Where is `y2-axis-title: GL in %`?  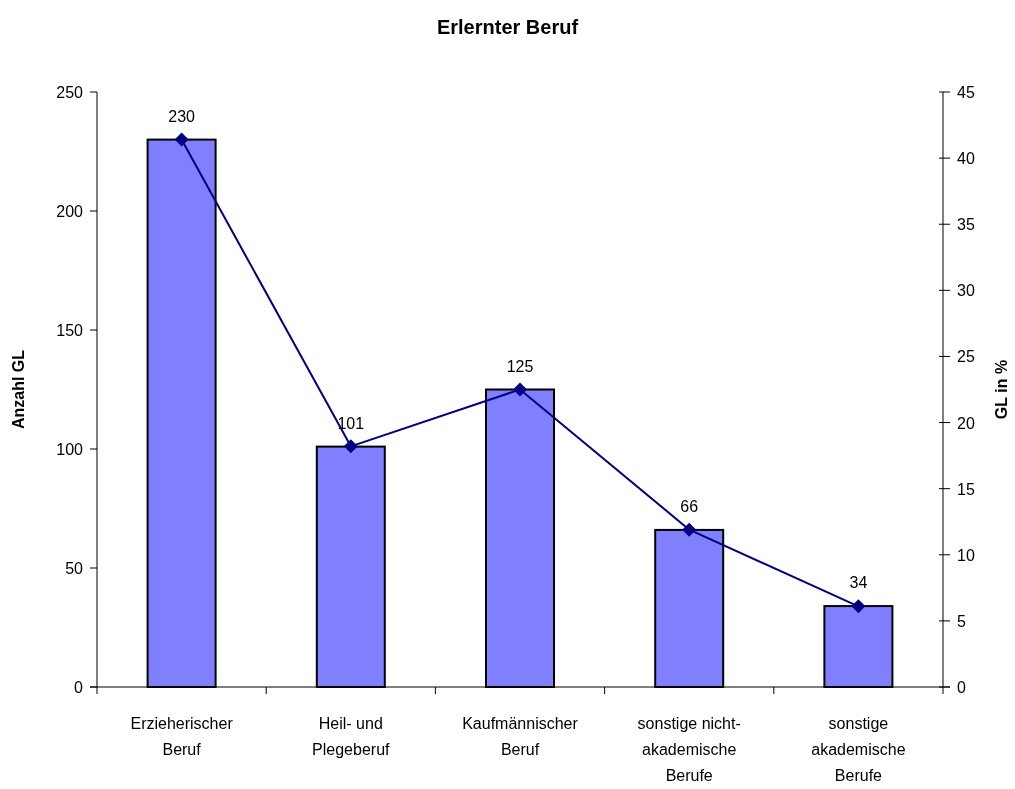
y2-axis-title: GL in % is located at coordinates (1001, 389).